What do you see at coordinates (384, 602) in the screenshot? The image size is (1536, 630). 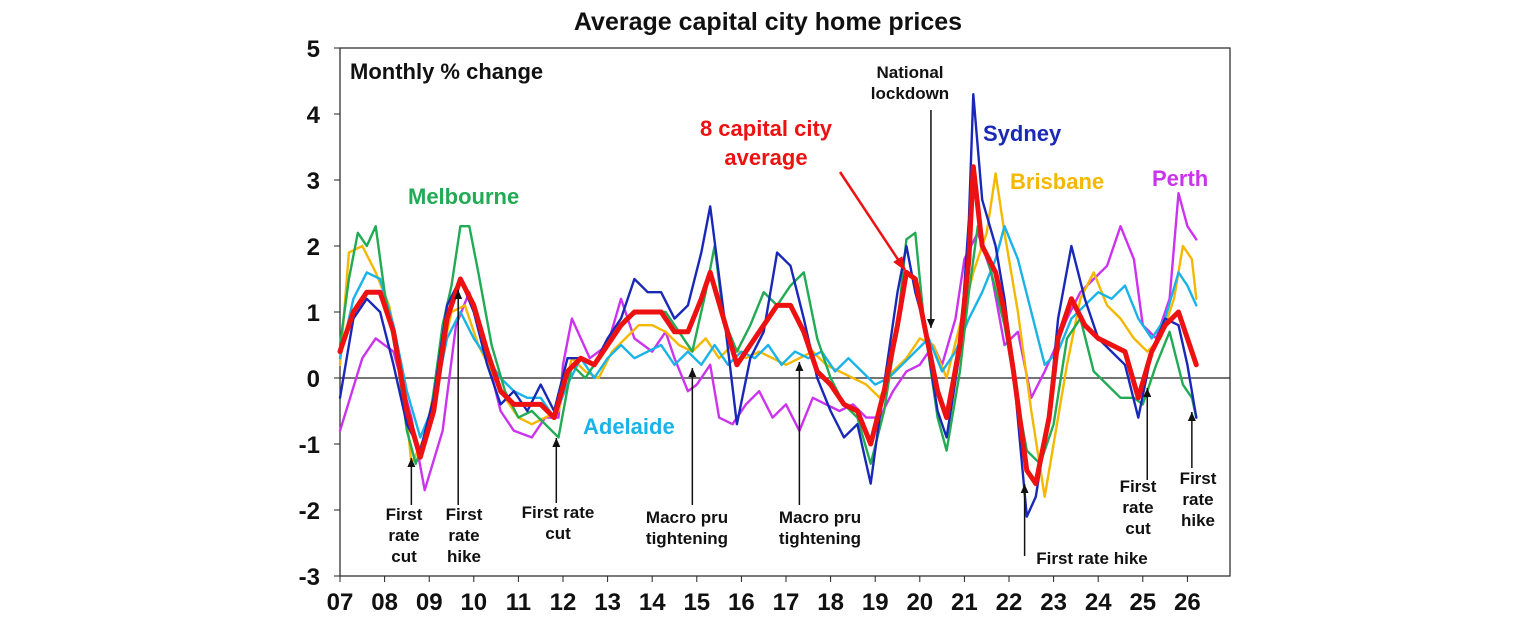 I see `x-tick-label: 08` at bounding box center [384, 602].